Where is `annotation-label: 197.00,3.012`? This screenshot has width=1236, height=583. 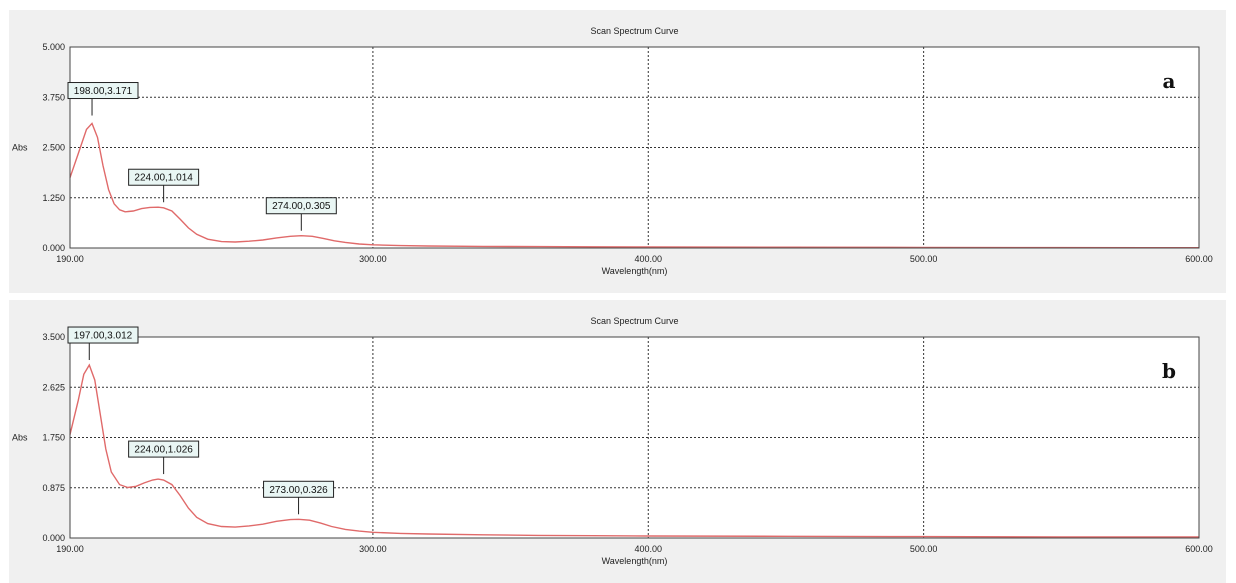 annotation-label: 197.00,3.012 is located at coordinates (103, 336).